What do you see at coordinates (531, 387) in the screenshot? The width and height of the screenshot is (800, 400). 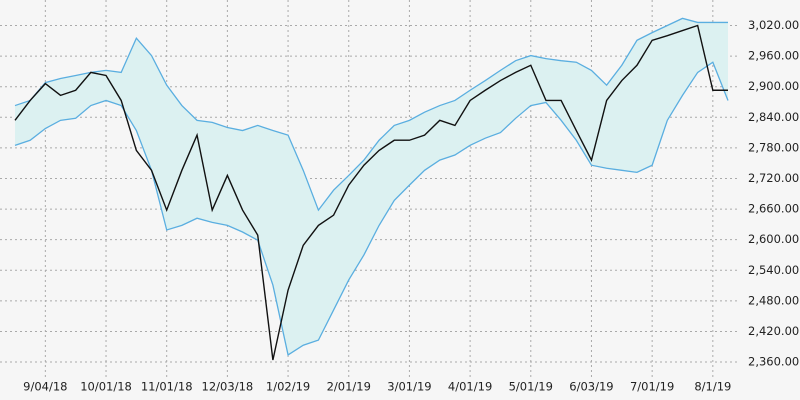 I see `x-tick-label: 5/01/19` at bounding box center [531, 387].